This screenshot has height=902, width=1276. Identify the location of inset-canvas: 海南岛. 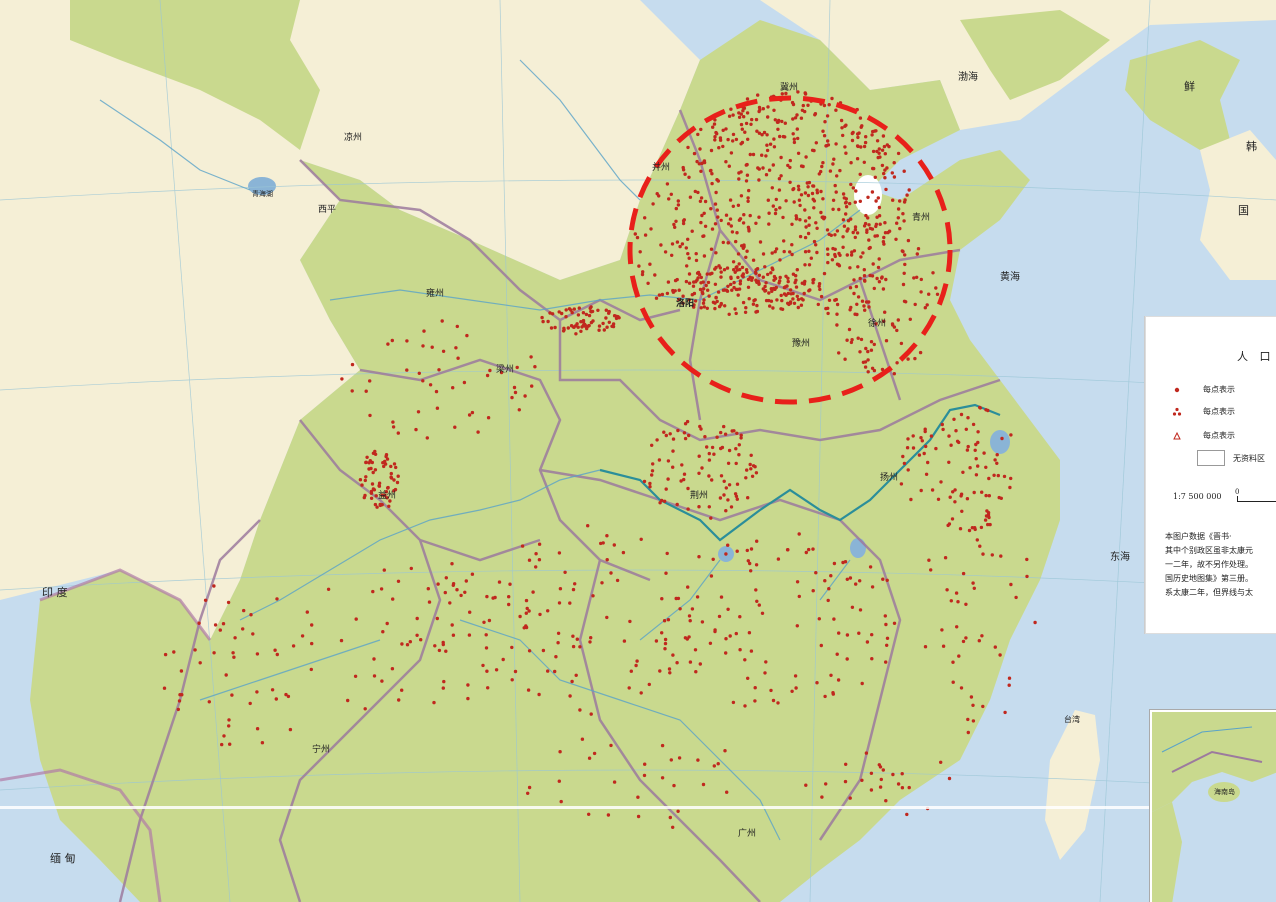
(1214, 807).